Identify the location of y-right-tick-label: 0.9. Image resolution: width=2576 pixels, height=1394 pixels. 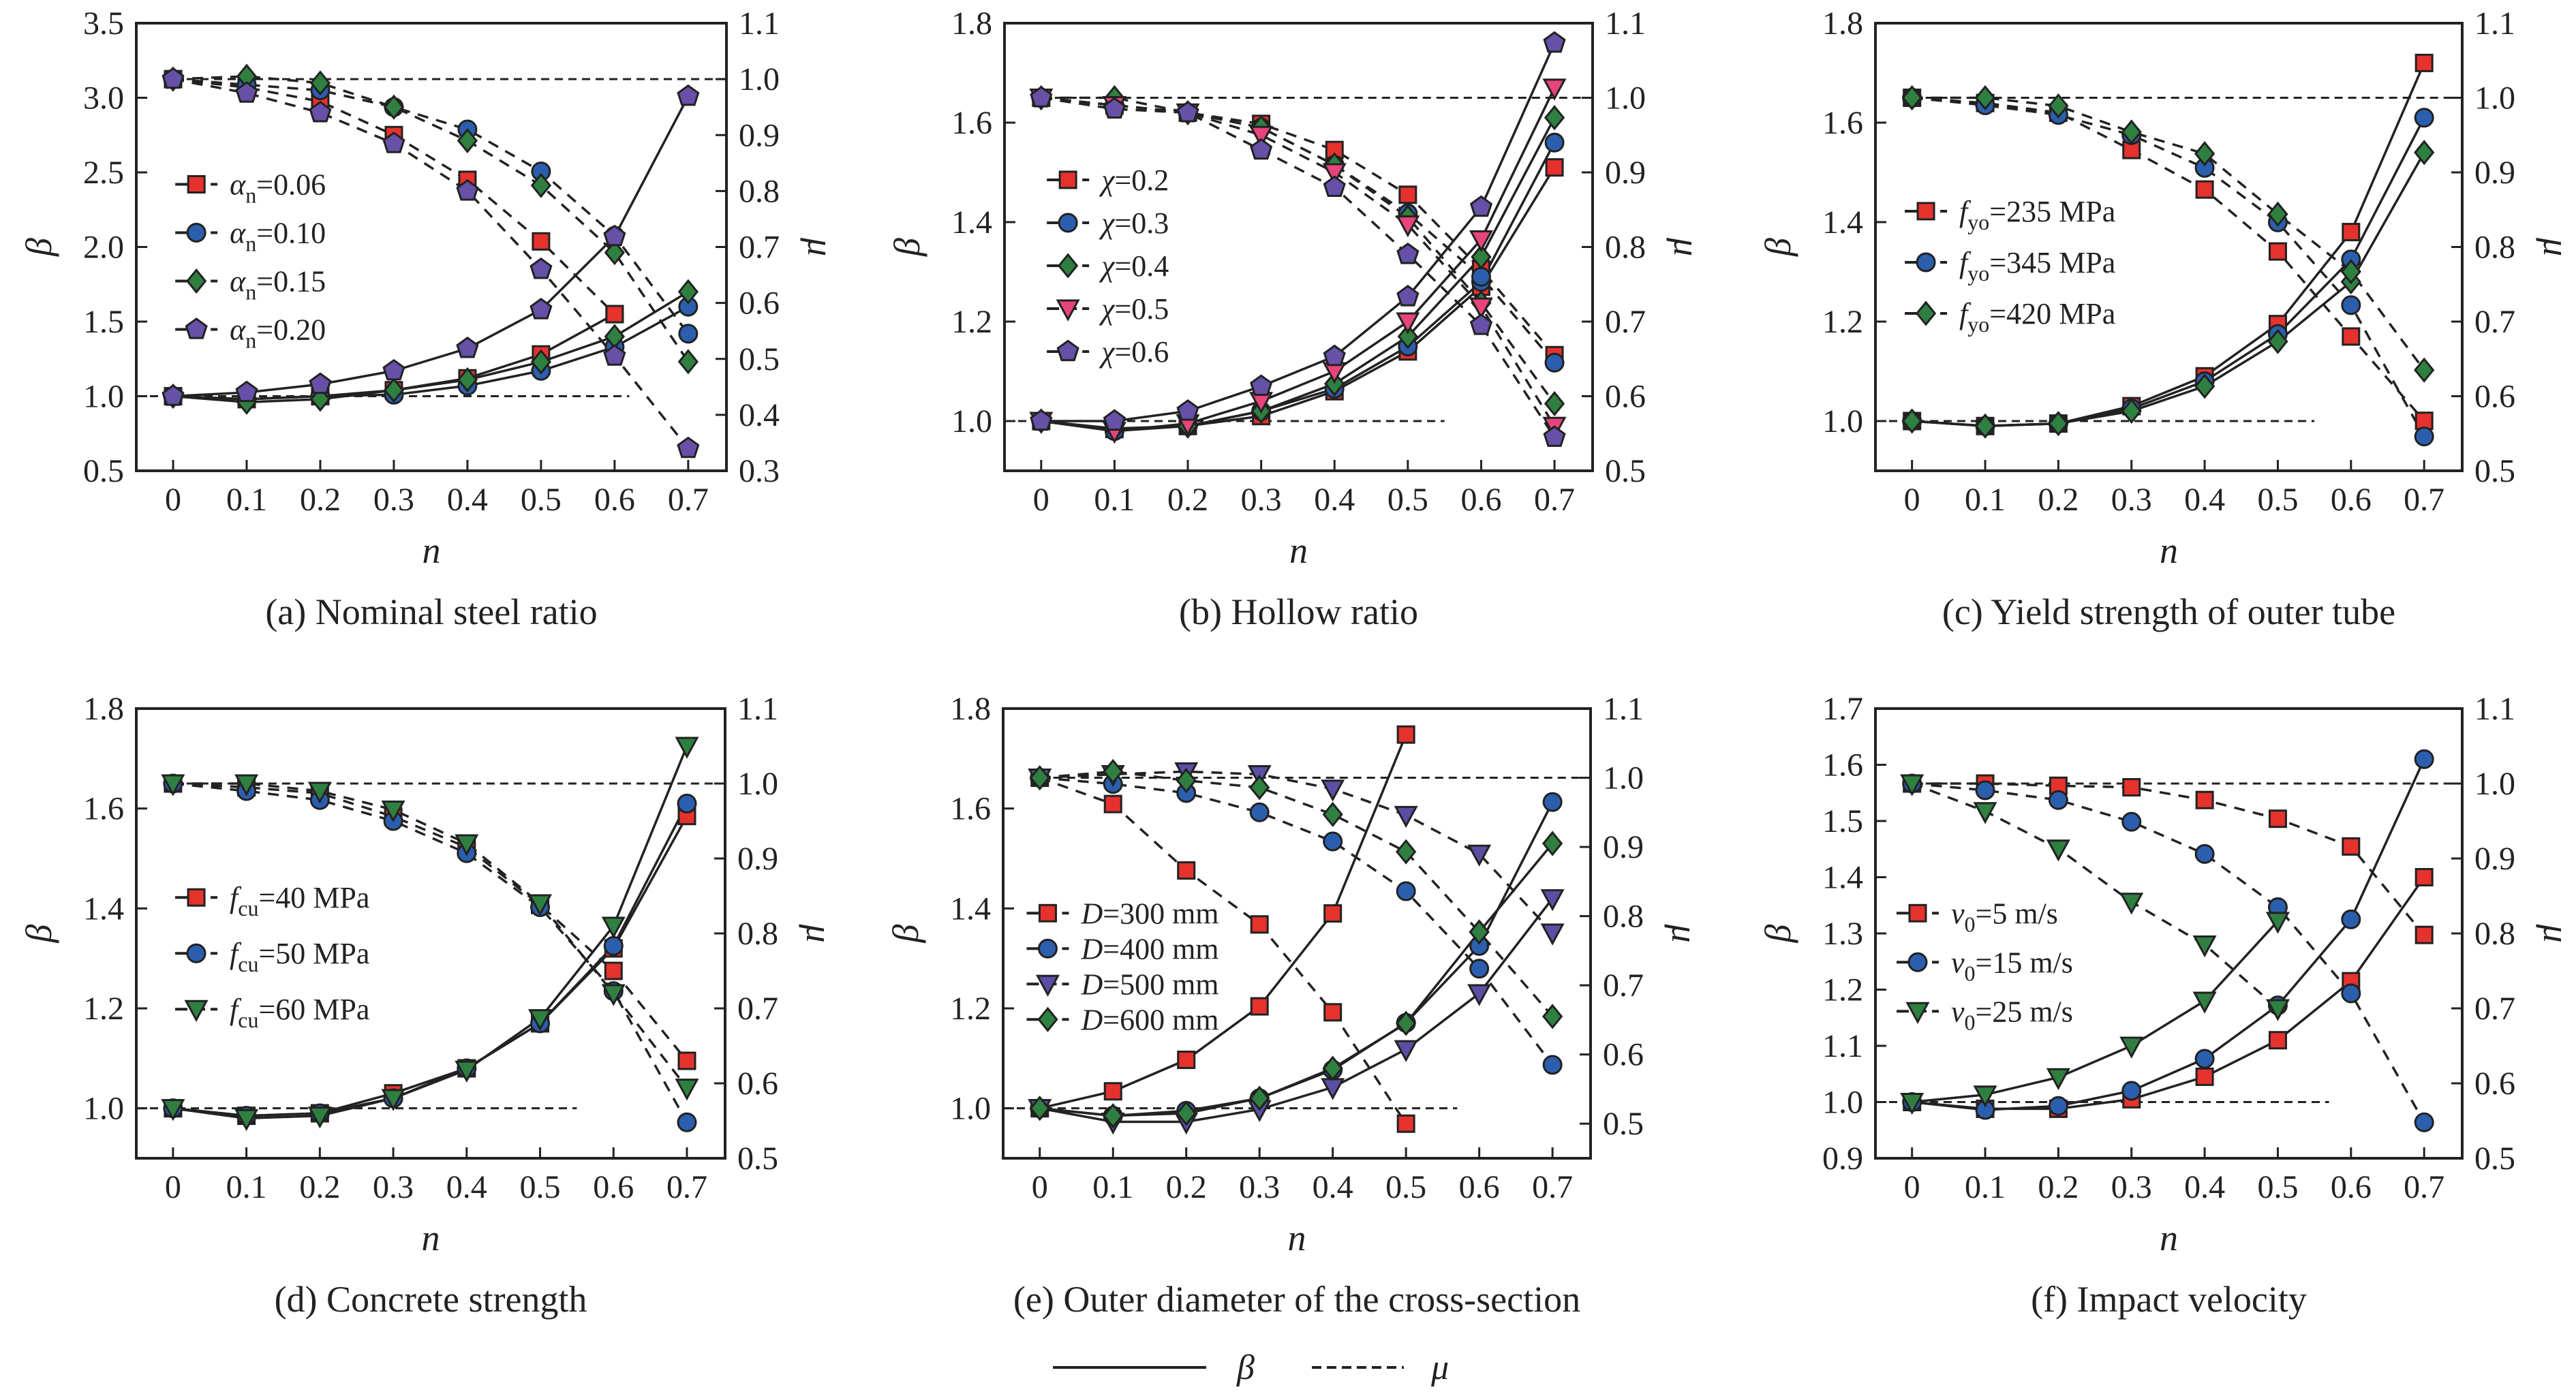
(1625, 173).